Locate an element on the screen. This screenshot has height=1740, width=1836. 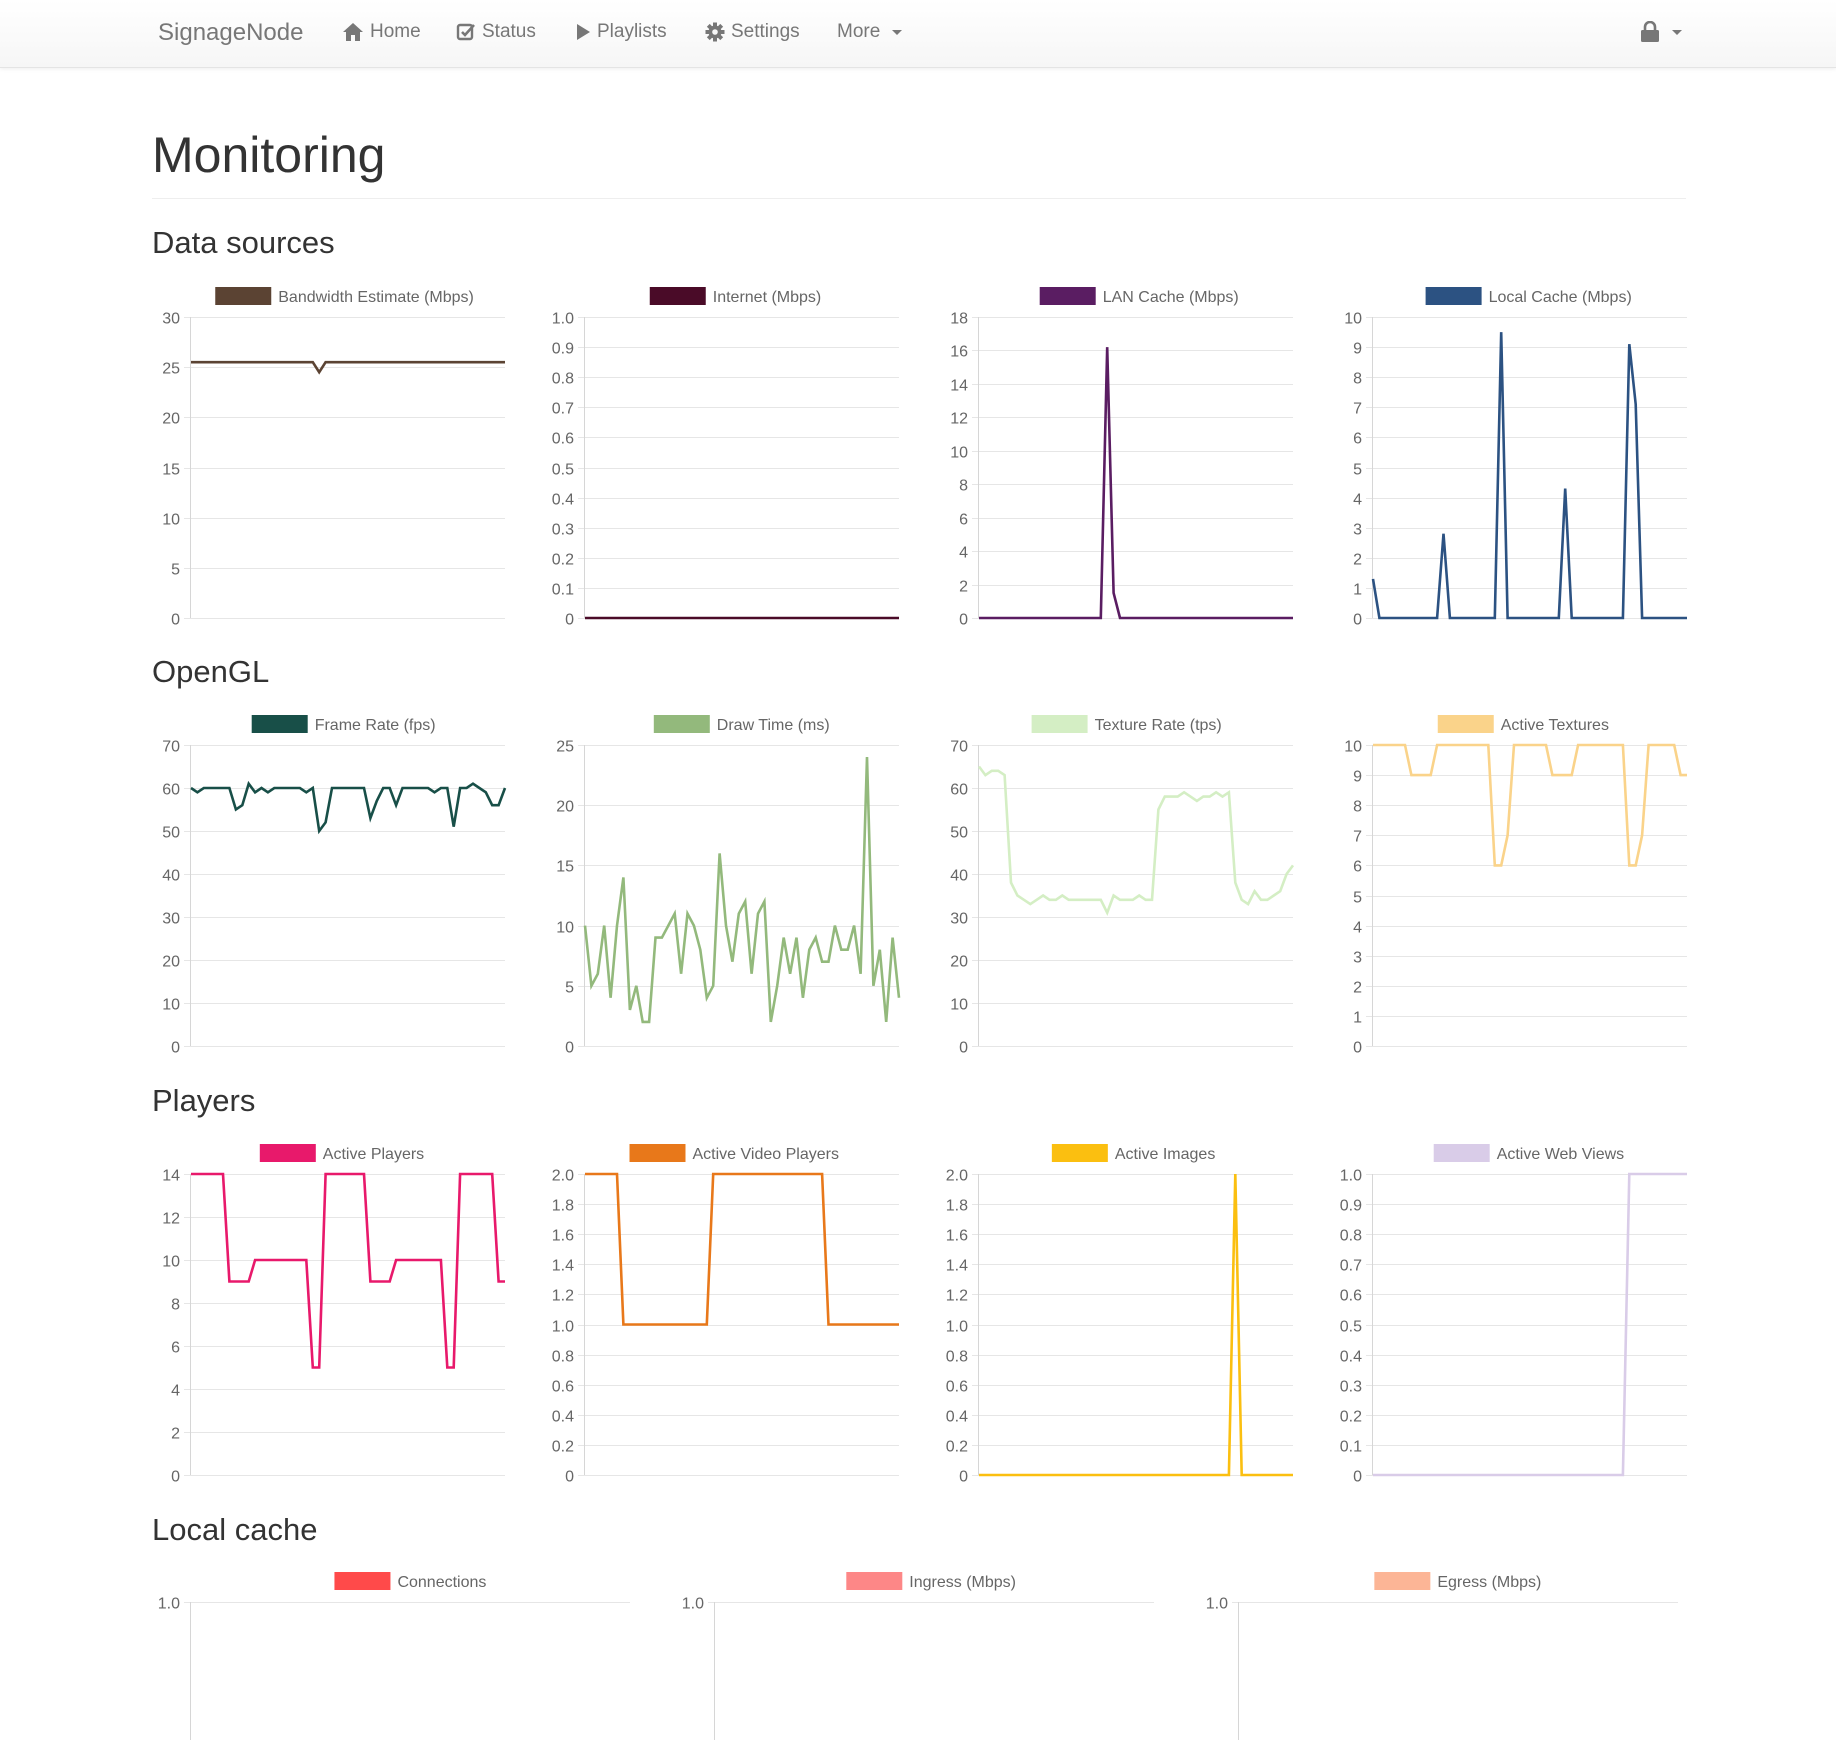
legend-label: Active Players is located at coordinates (373, 1154).